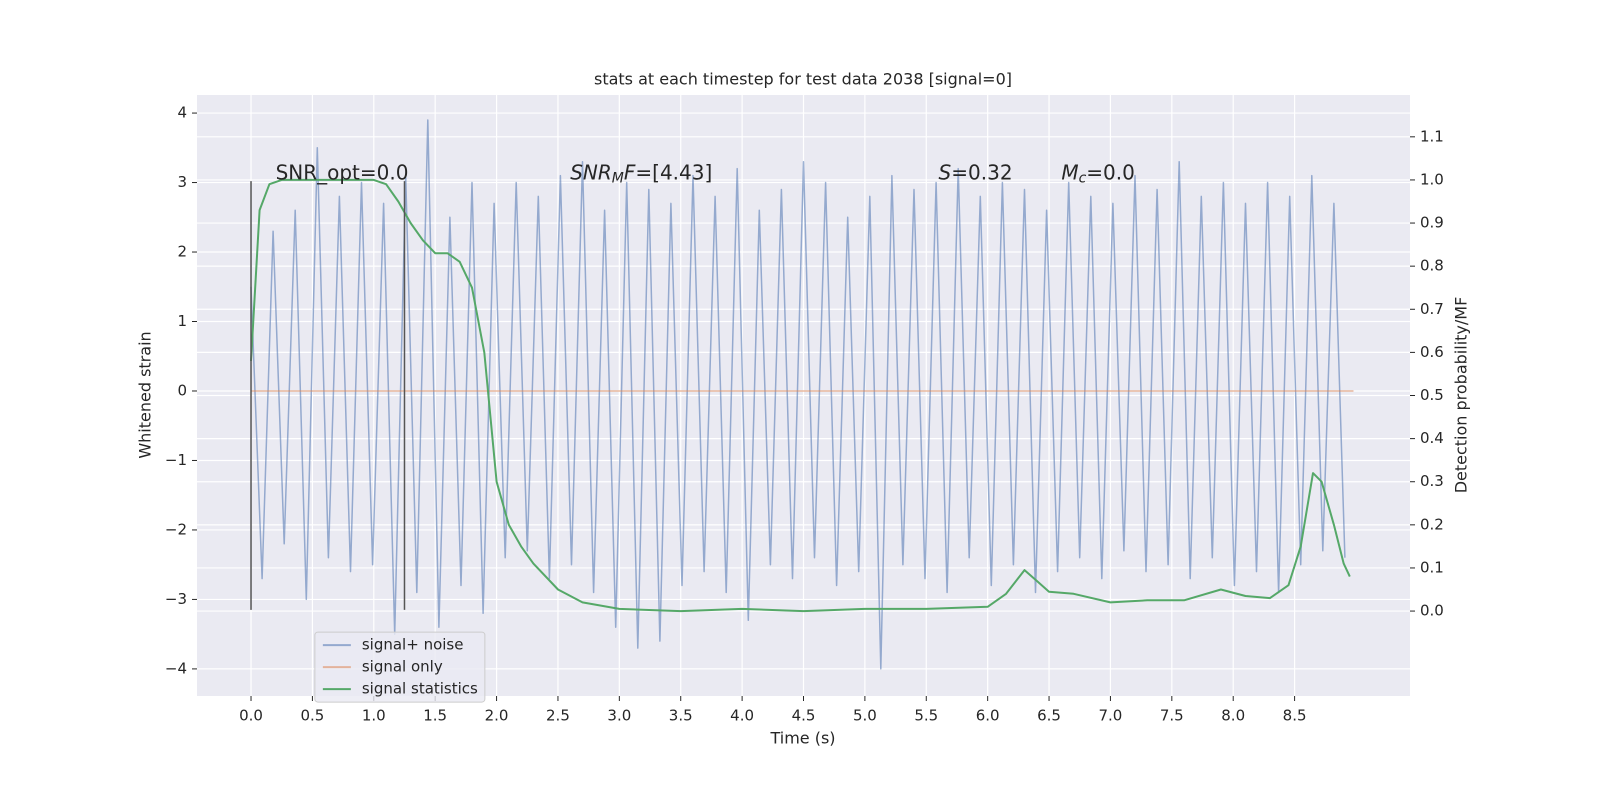 The image size is (1600, 800). Describe the element at coordinates (1432, 223) in the screenshot. I see `y2-tick-label: 0.9` at that location.